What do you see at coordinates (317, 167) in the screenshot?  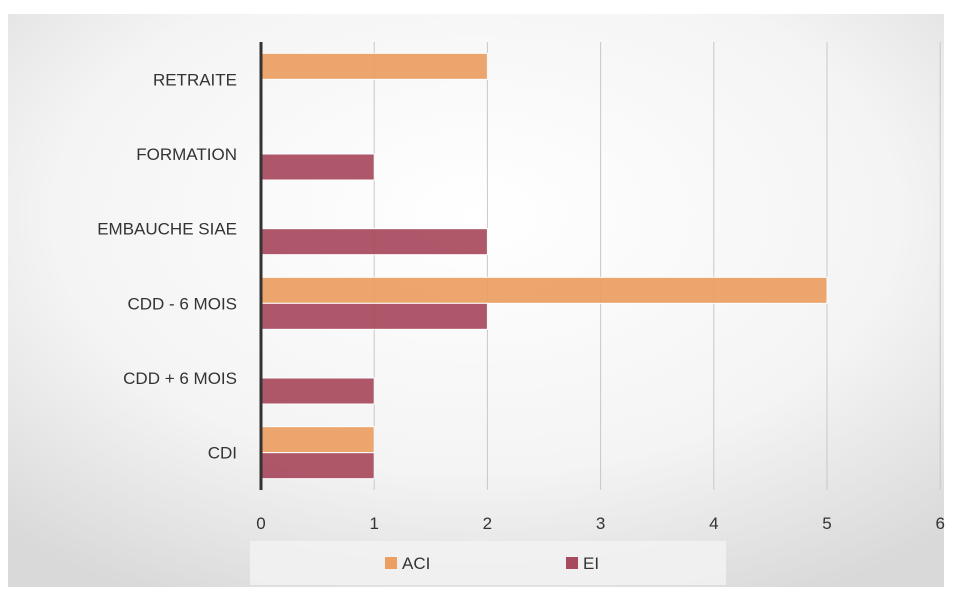 I see `bar-ei-formation` at bounding box center [317, 167].